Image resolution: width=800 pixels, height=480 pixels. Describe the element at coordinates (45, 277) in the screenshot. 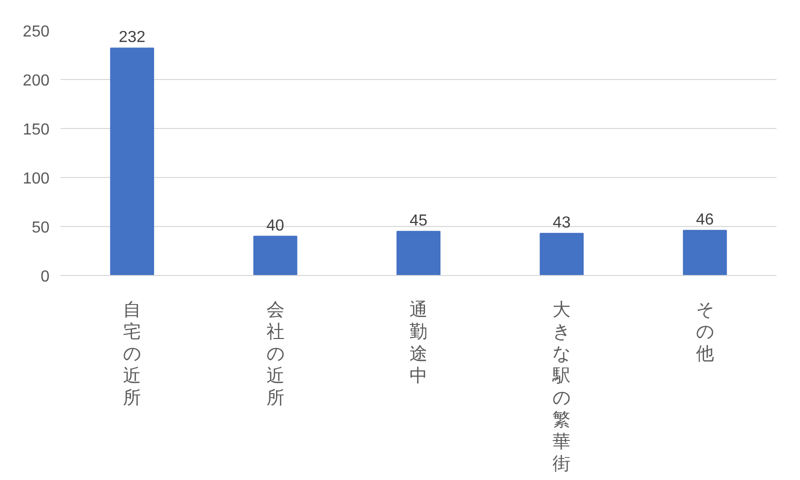

I see `y-tick-label: 0` at that location.